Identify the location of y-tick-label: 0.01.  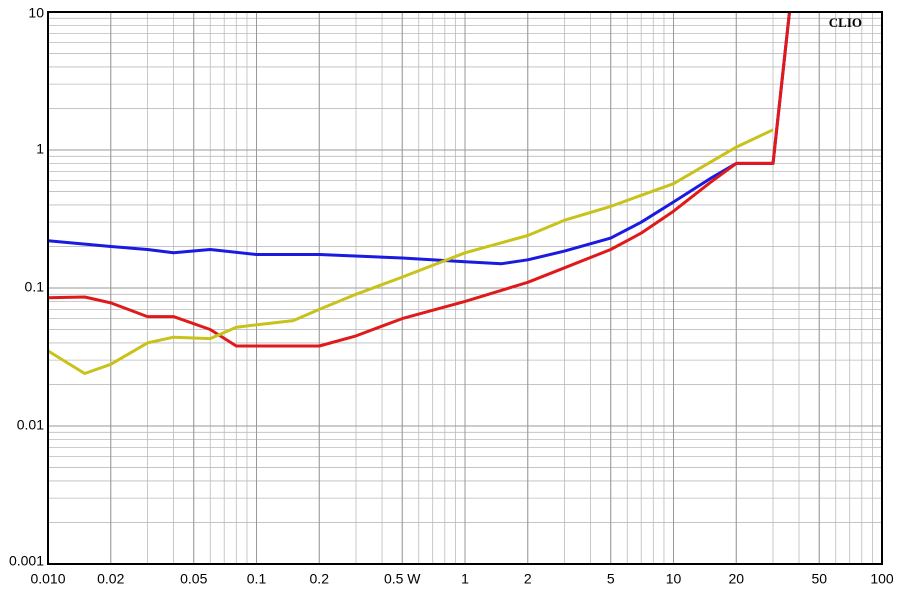
(30, 425).